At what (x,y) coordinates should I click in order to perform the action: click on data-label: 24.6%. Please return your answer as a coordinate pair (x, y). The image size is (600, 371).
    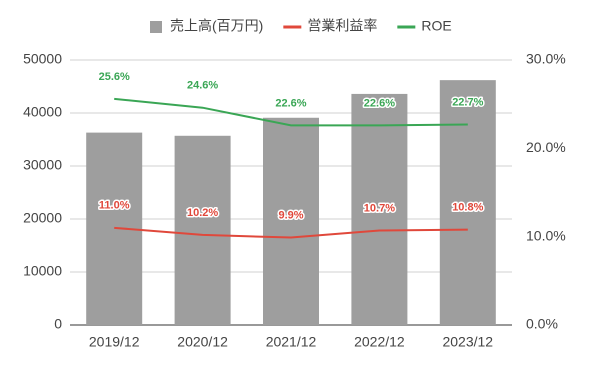
    Looking at the image, I should click on (202, 86).